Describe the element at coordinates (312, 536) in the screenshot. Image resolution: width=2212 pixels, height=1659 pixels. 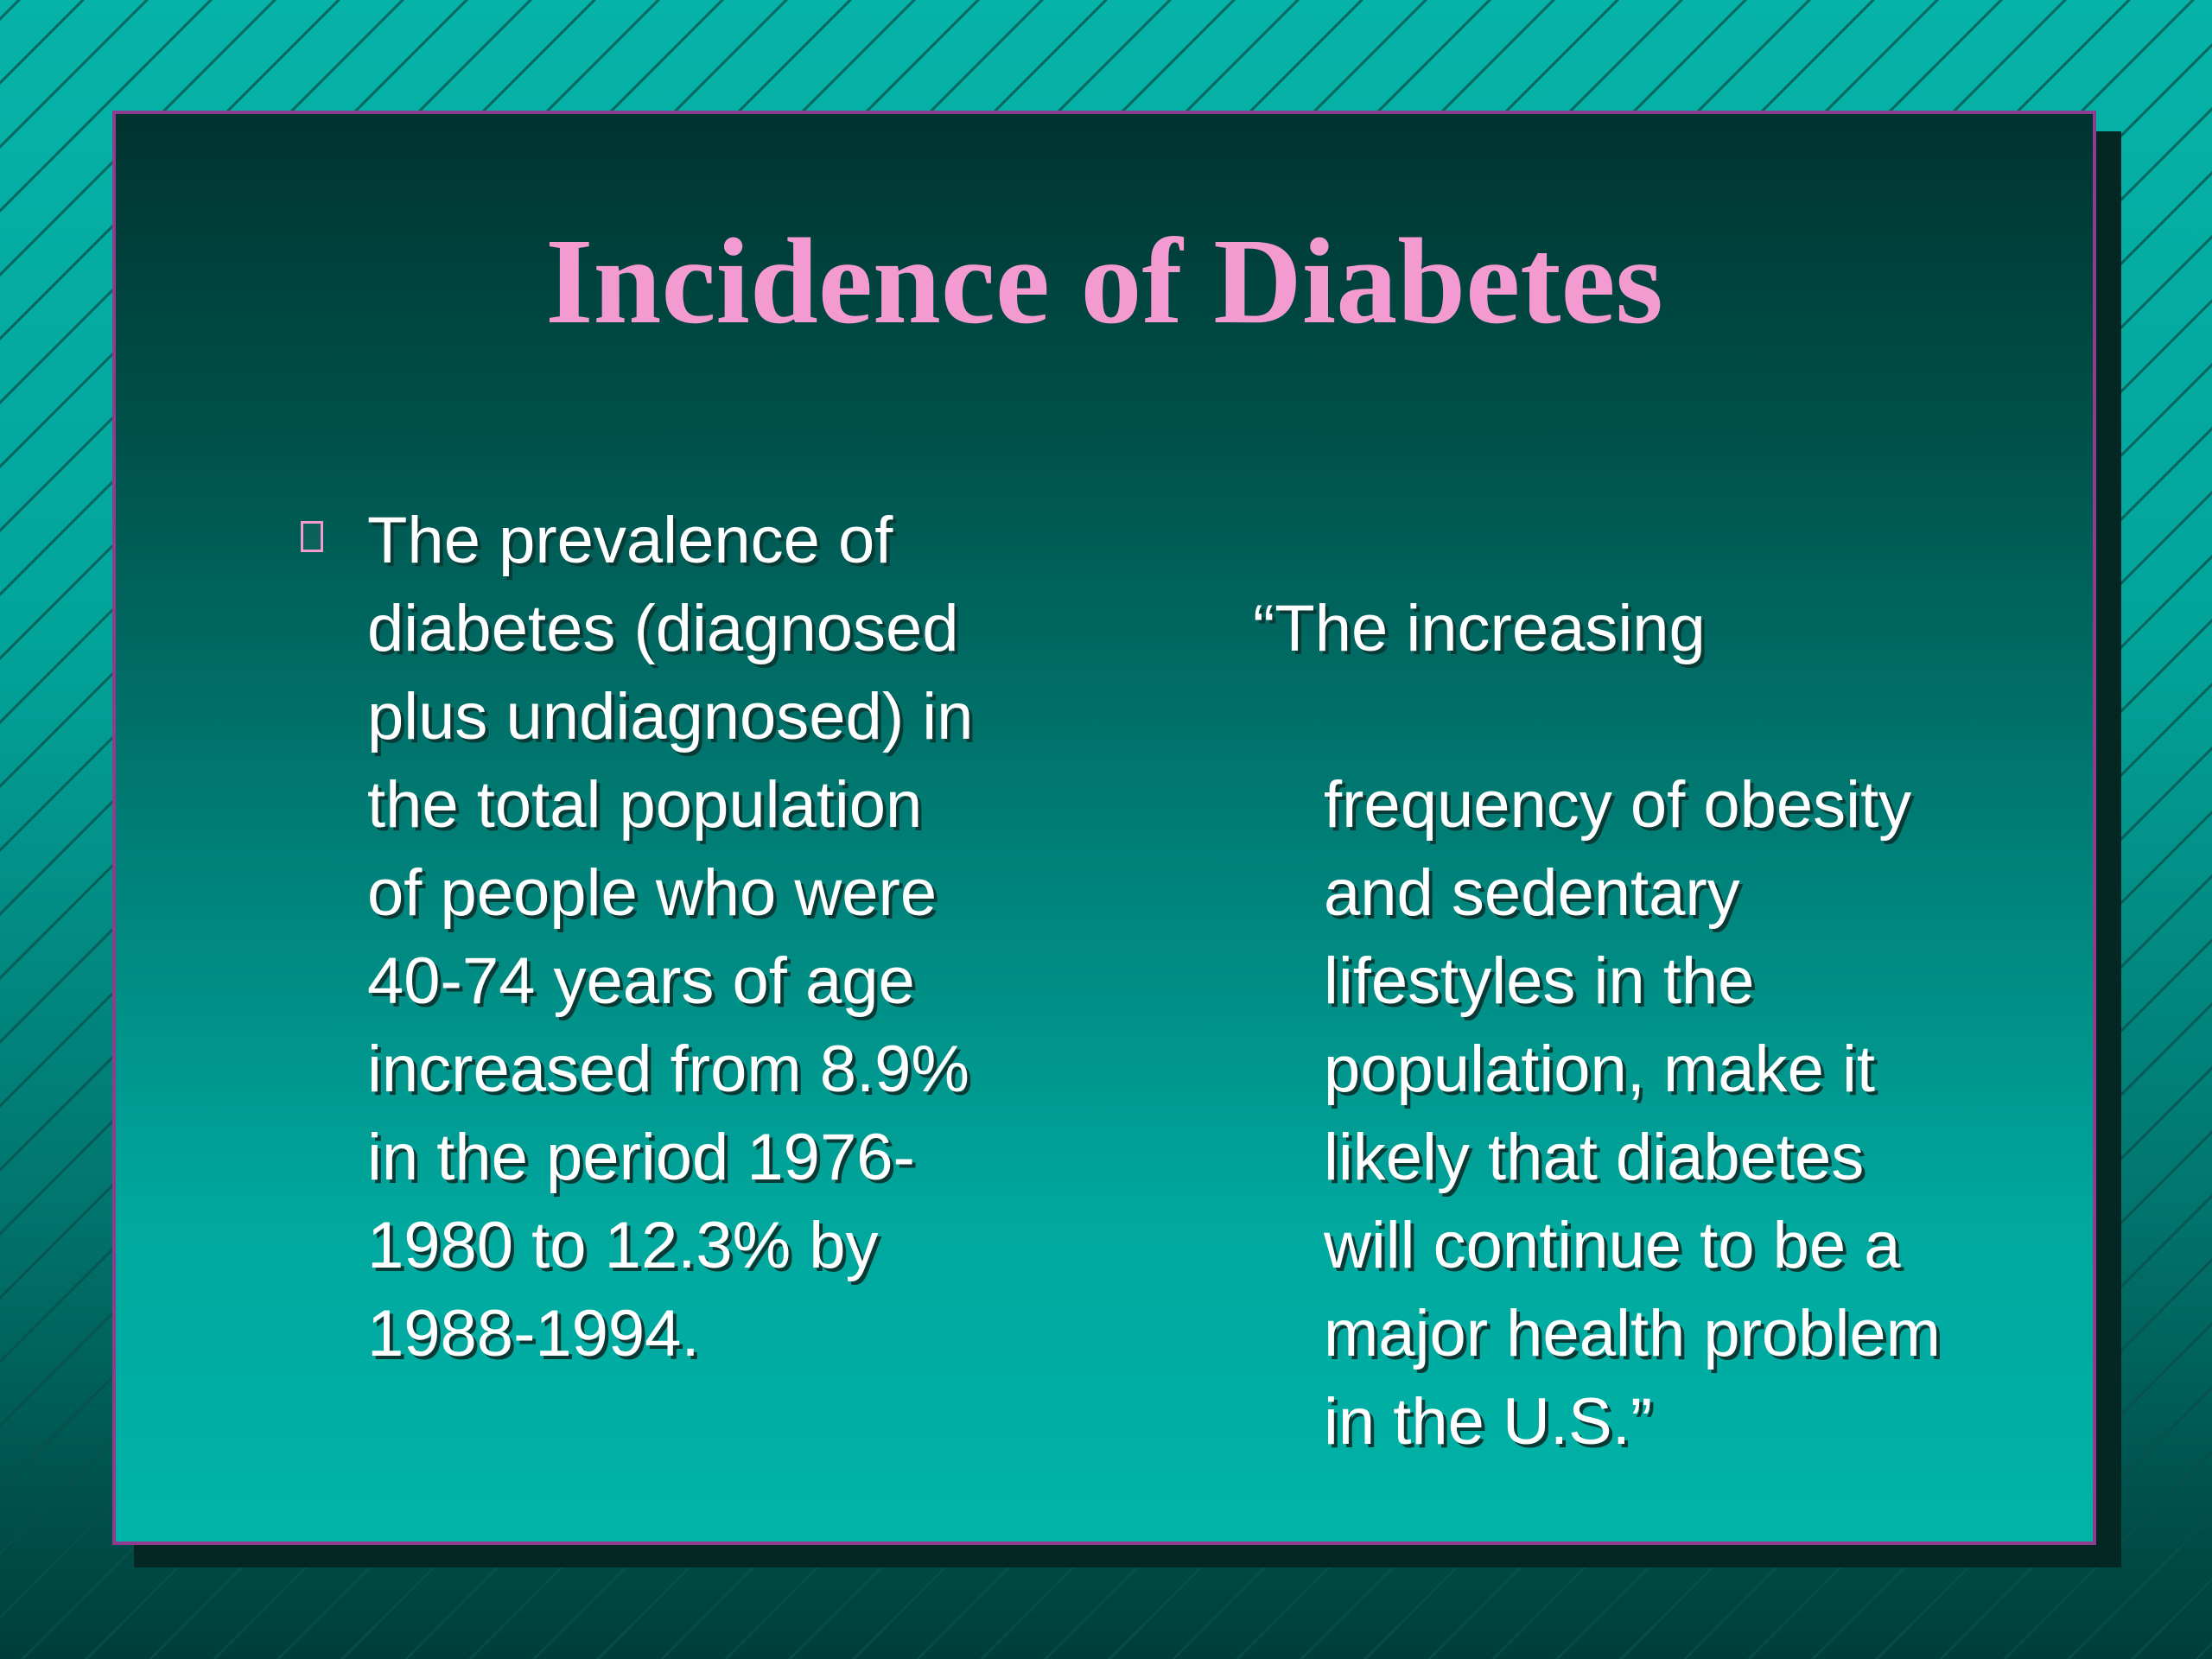
I see `square-bullet-icon` at that location.